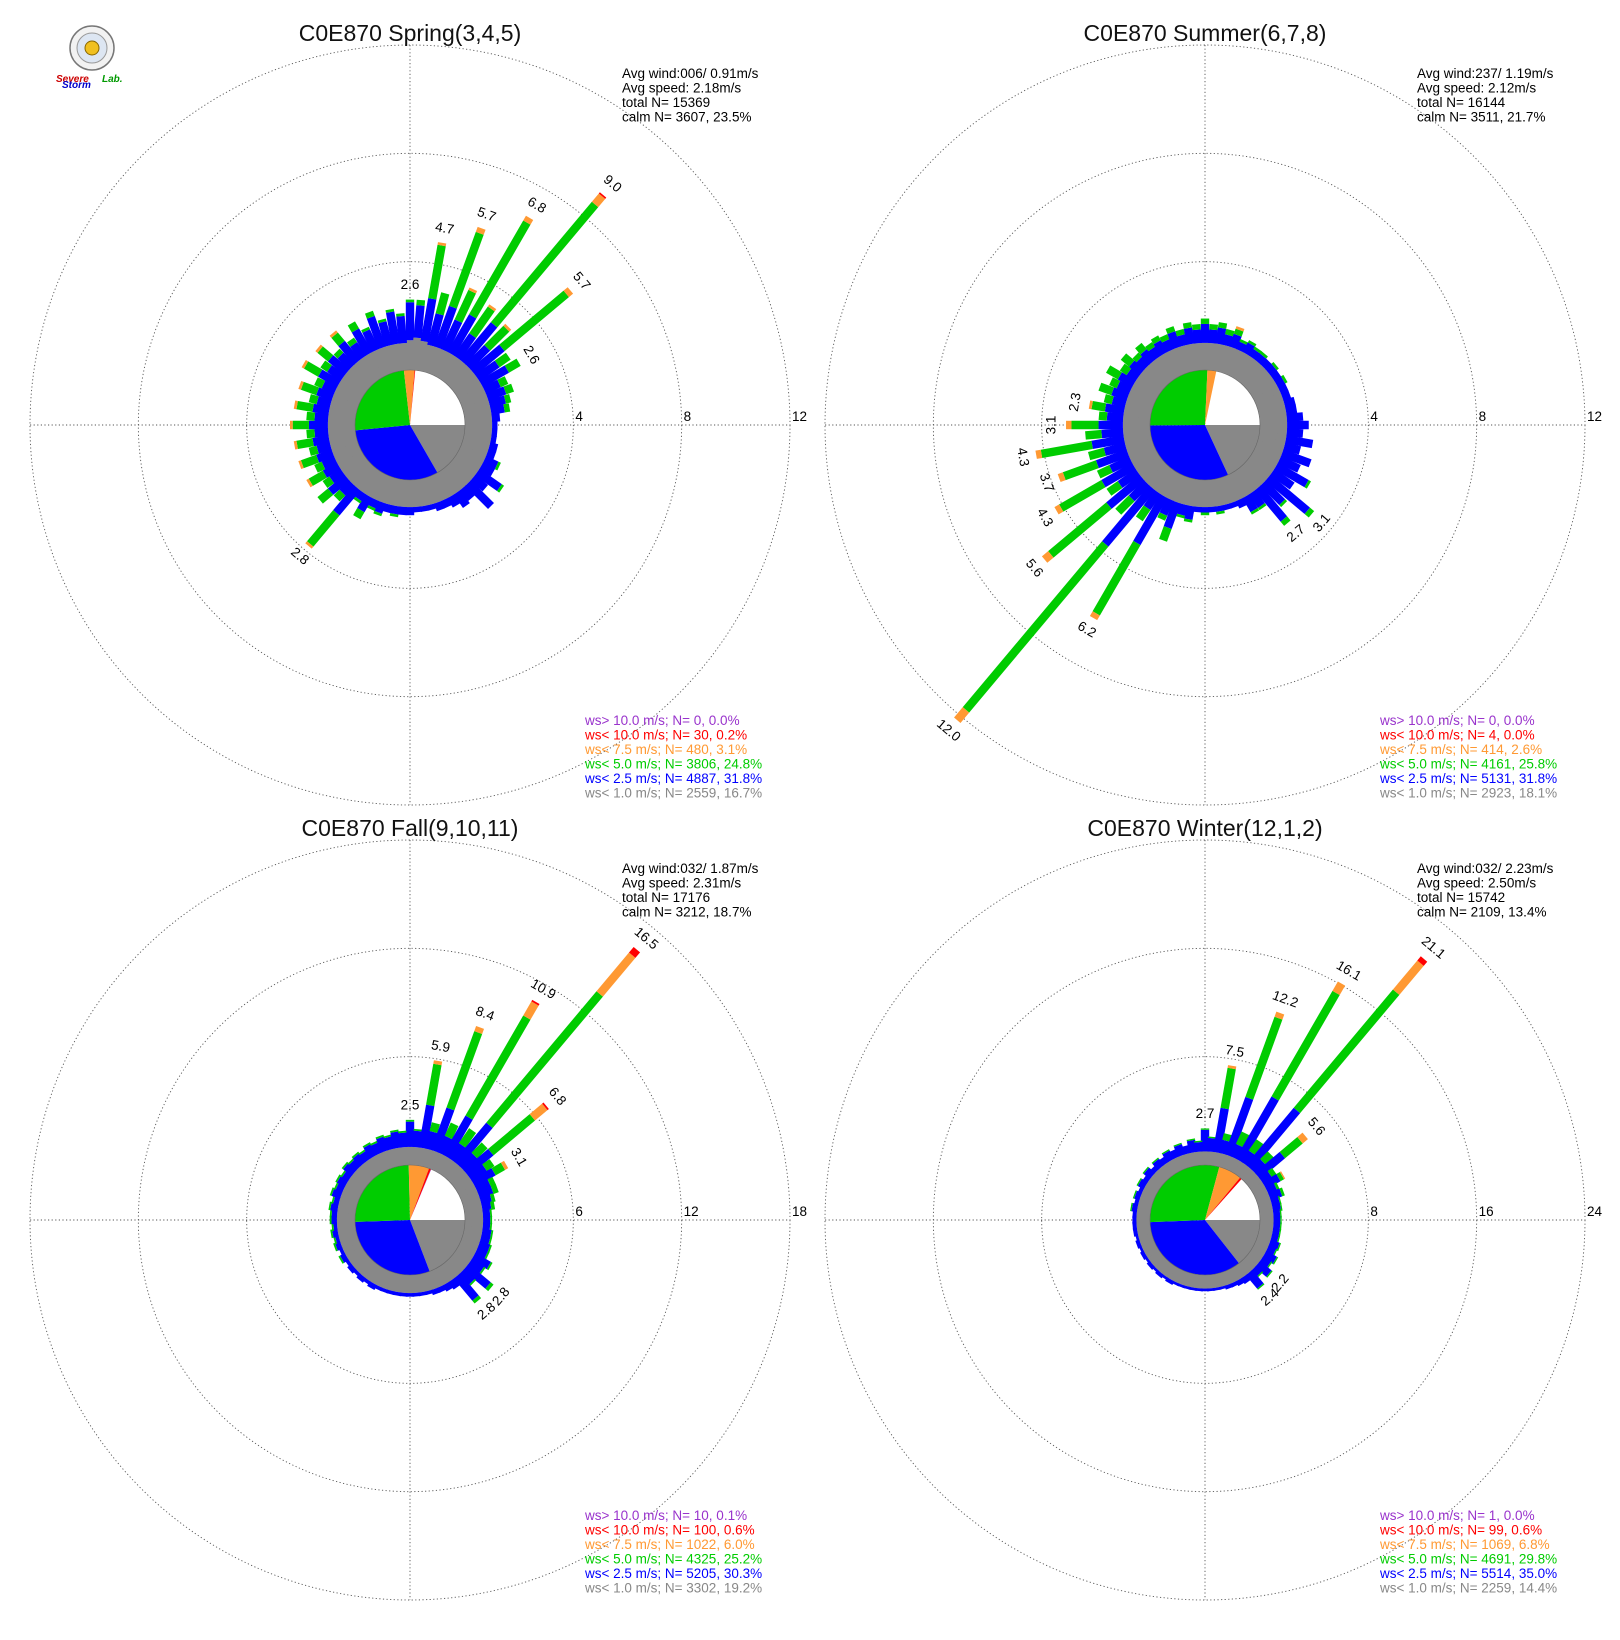  What do you see at coordinates (666, 897) in the screenshot?
I see `stat-total: total N= 17176` at bounding box center [666, 897].